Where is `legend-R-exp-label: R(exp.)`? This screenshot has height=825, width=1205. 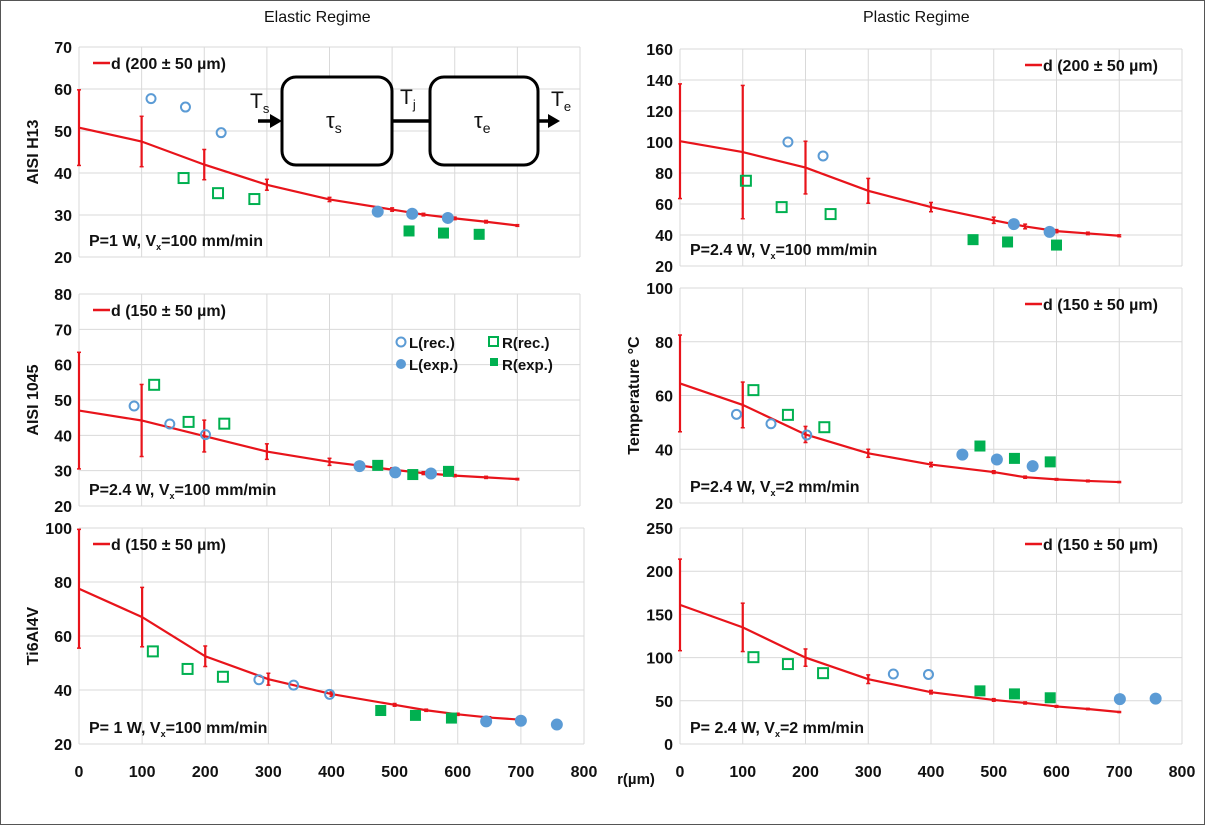
legend-R-exp-label: R(exp.) is located at coordinates (527, 365).